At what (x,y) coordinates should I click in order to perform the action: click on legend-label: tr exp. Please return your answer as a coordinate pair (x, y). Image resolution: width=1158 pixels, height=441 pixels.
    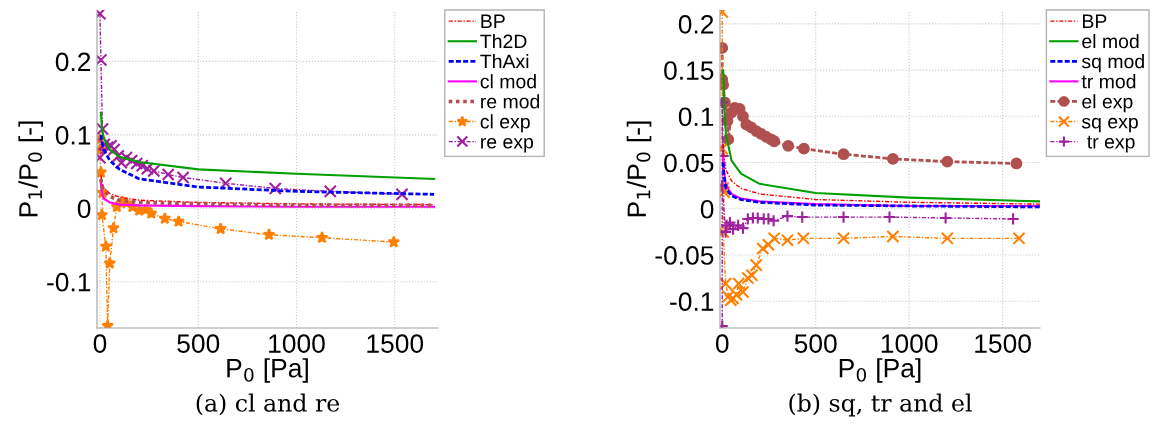
    Looking at the image, I should click on (1111, 144).